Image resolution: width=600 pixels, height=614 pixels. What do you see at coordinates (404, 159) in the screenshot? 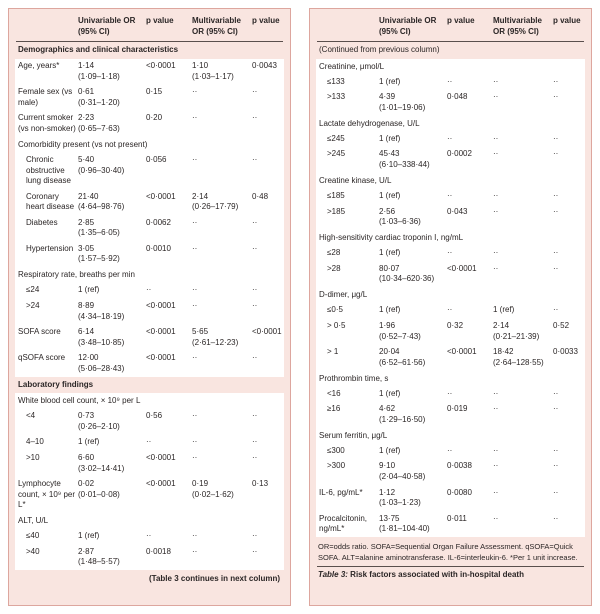
I see `univariable-or-cell: 45·43 (6·10–338·44)` at bounding box center [404, 159].